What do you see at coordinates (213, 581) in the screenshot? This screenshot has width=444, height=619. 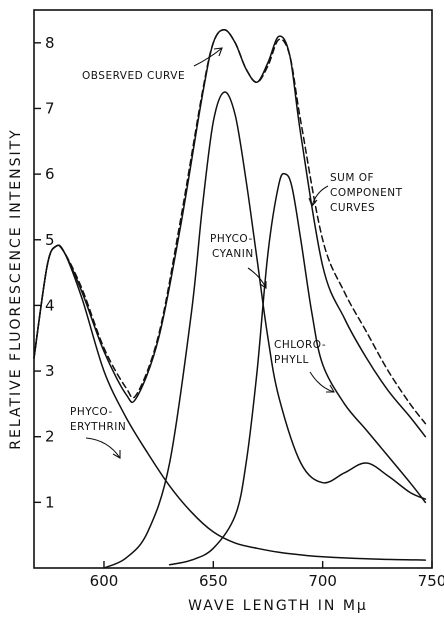 I see `x-tick-label-650: 650` at bounding box center [213, 581].